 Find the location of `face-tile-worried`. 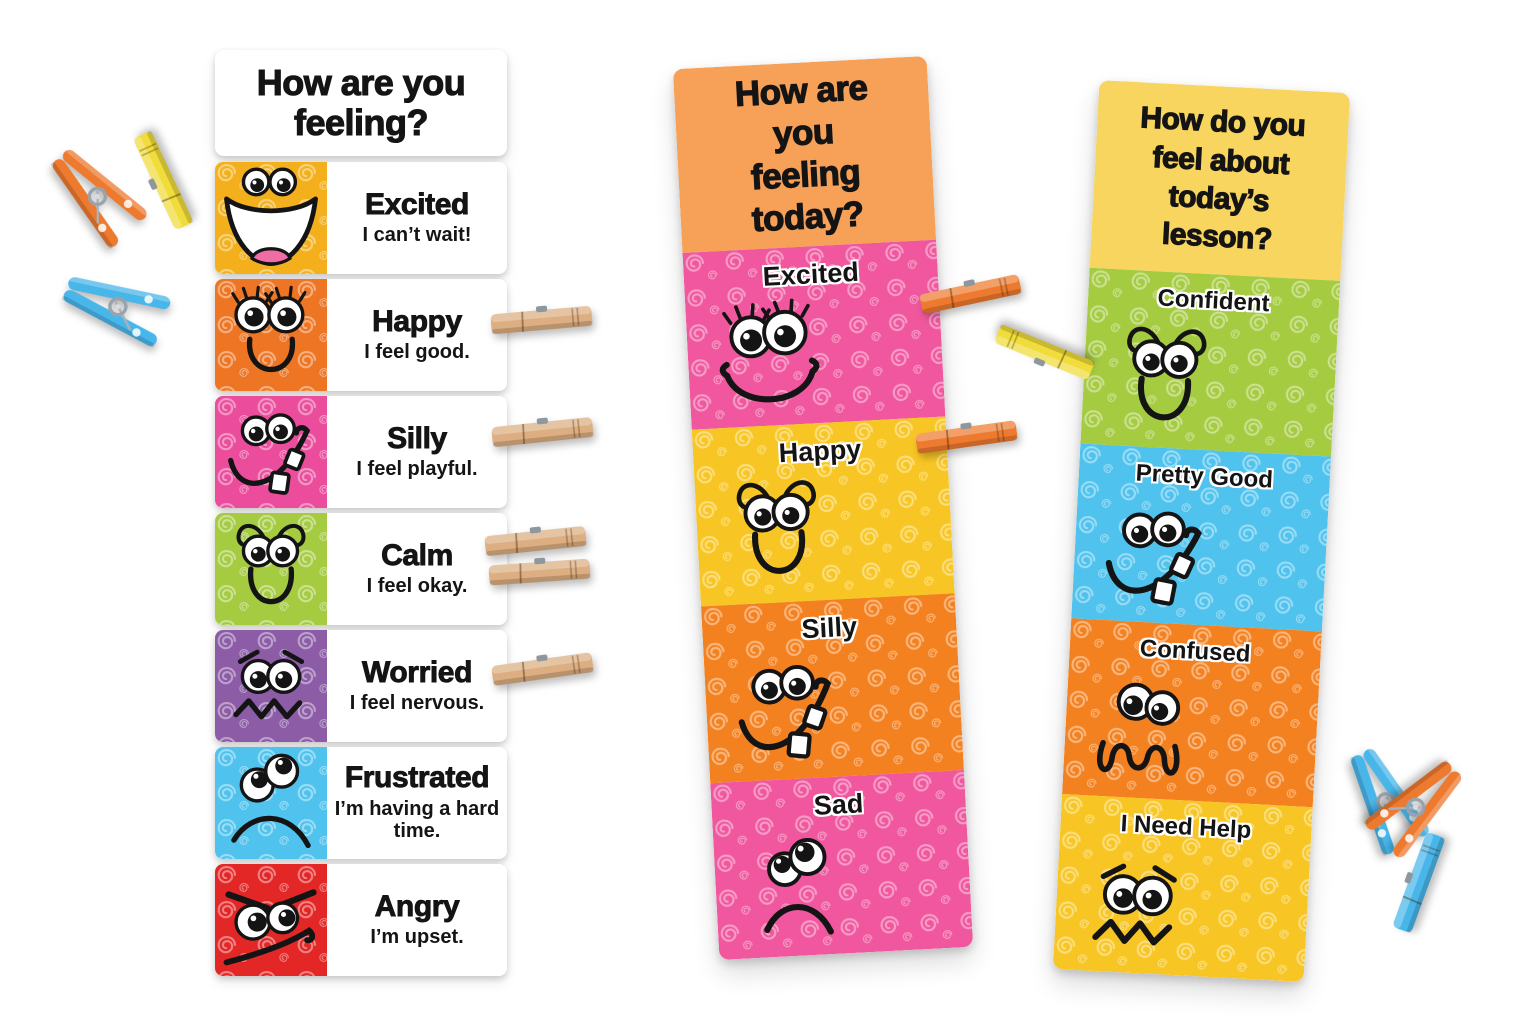

face-tile-worried is located at coordinates (271, 686).